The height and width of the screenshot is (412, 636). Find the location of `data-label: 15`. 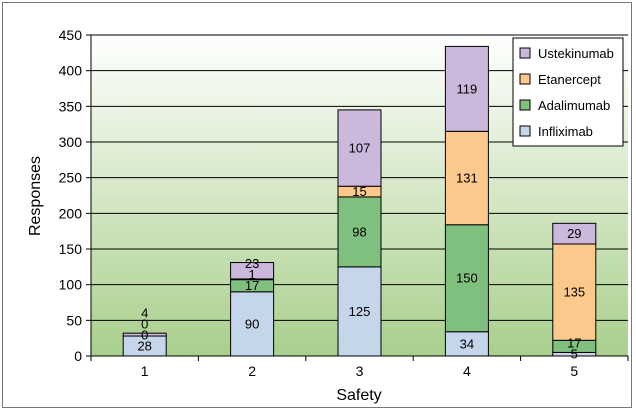

data-label: 15 is located at coordinates (359, 191).